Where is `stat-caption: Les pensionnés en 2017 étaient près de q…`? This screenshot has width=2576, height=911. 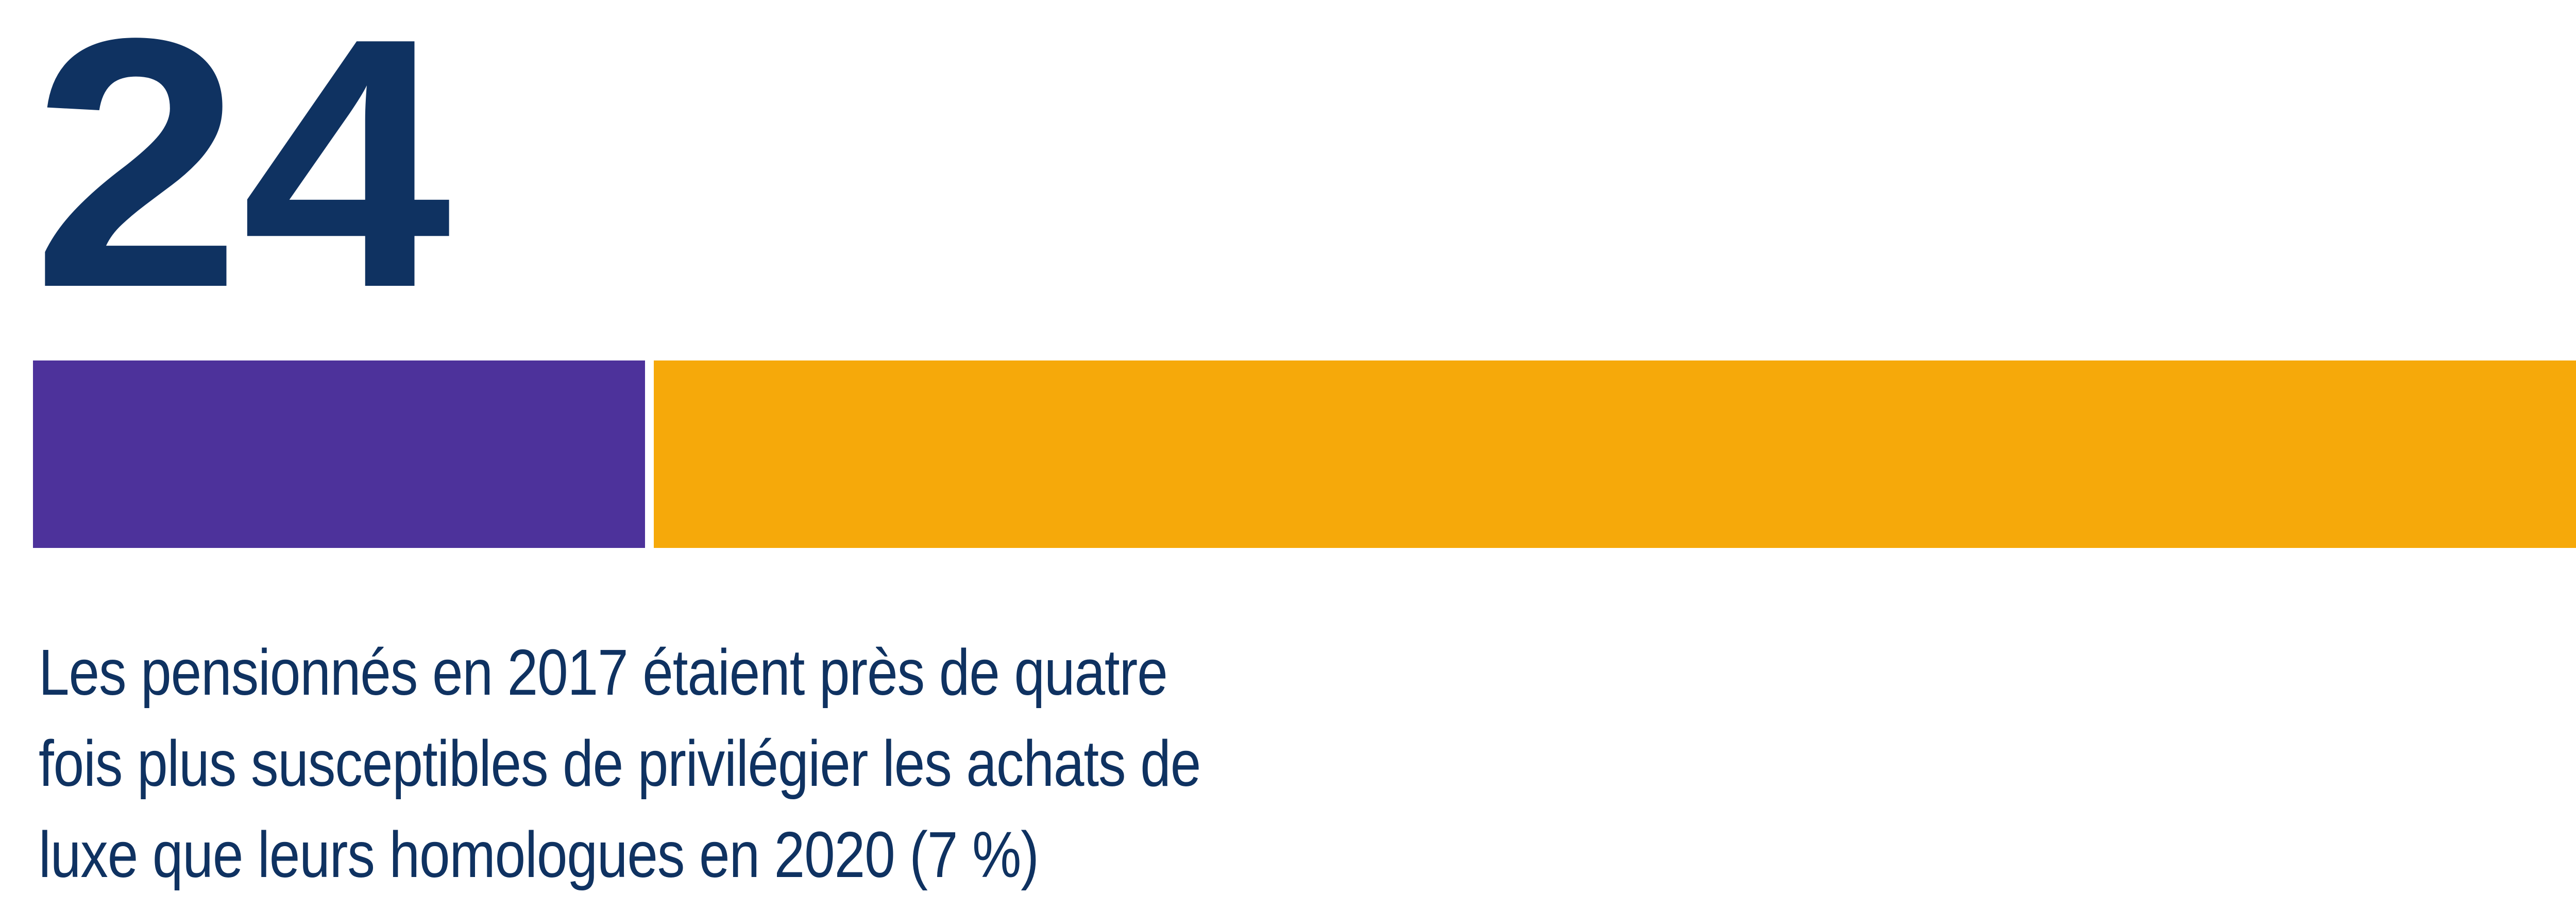 stat-caption: Les pensionnés en 2017 étaient près de q… is located at coordinates (620, 763).